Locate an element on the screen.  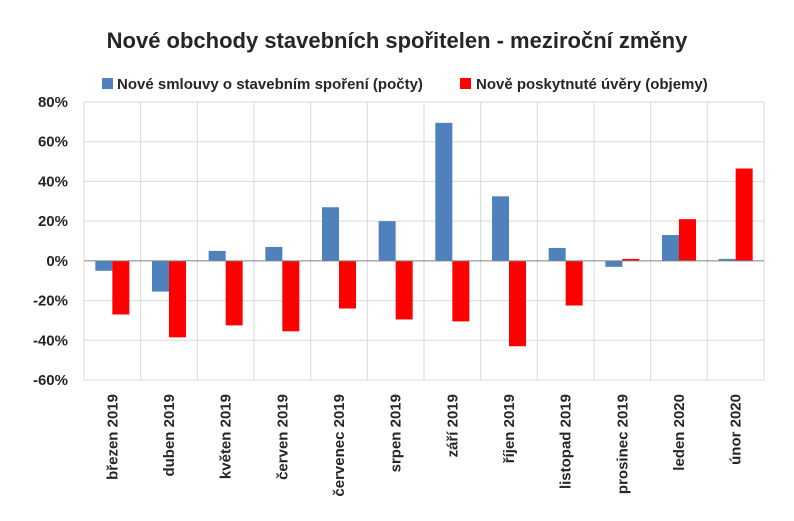
y-tick-label: 40% is located at coordinates (53, 181).